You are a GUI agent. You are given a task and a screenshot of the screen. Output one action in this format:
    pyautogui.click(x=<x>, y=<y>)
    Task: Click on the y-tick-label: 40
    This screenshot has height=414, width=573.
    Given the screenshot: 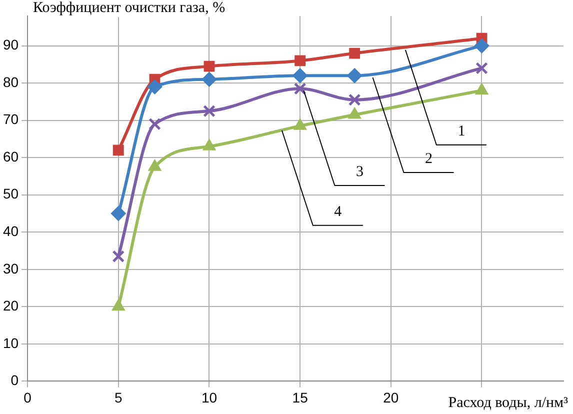 What is the action you would take?
    pyautogui.click(x=10, y=231)
    